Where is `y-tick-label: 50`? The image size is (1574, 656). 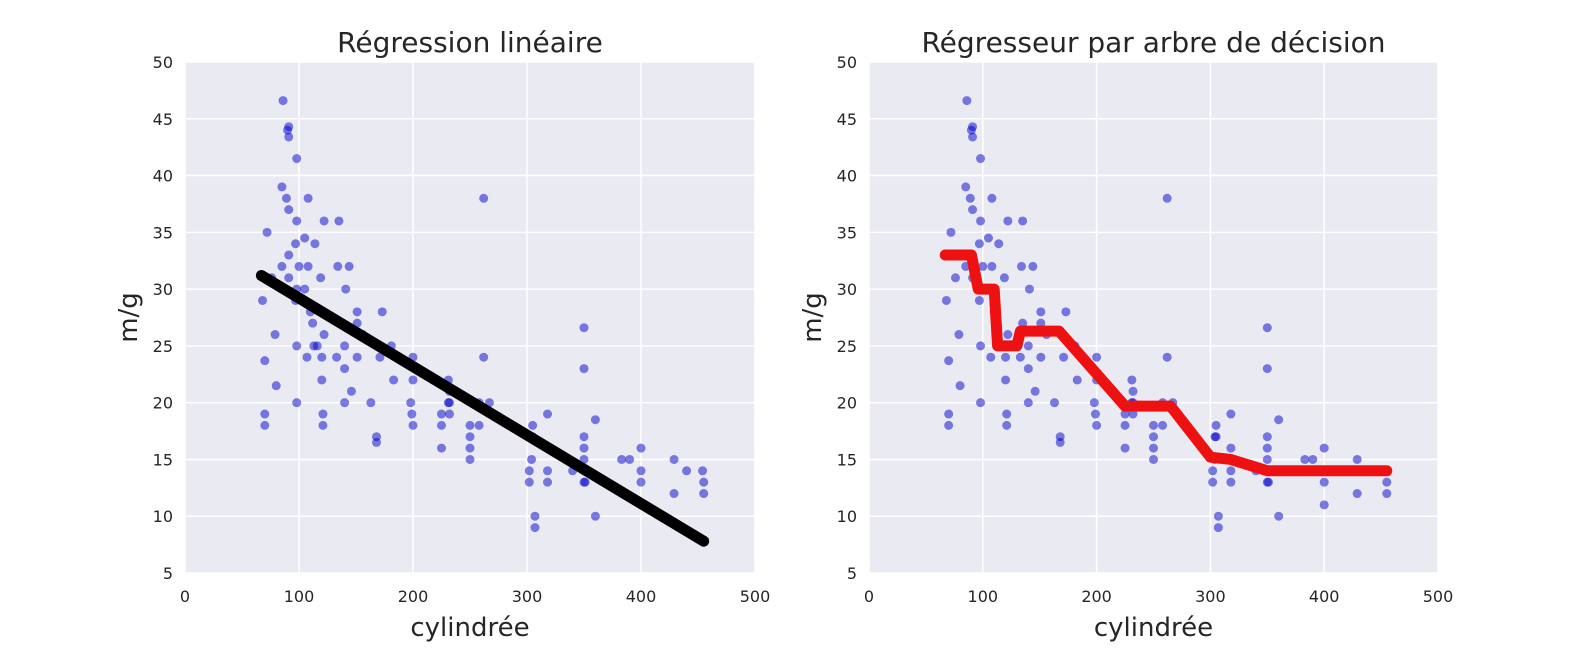
y-tick-label: 50 is located at coordinates (847, 62).